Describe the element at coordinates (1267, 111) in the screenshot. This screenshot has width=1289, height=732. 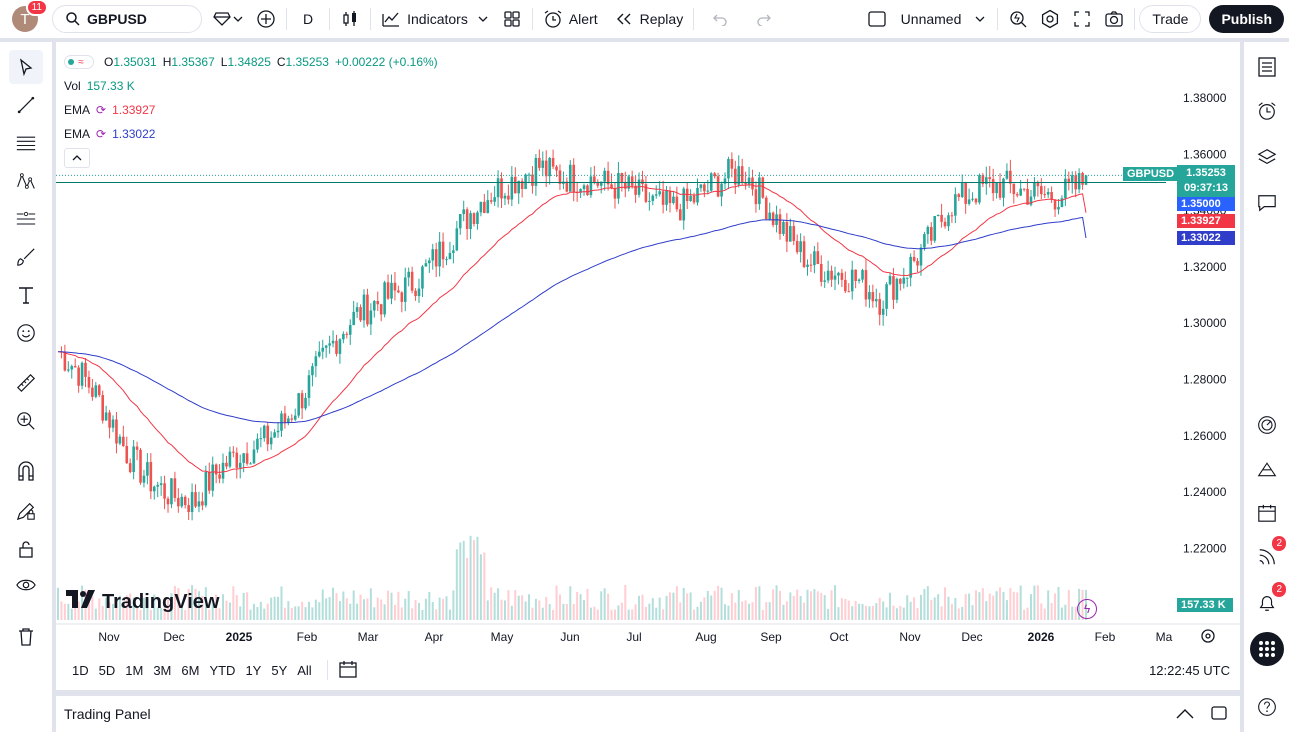
I see `alerts-button` at that location.